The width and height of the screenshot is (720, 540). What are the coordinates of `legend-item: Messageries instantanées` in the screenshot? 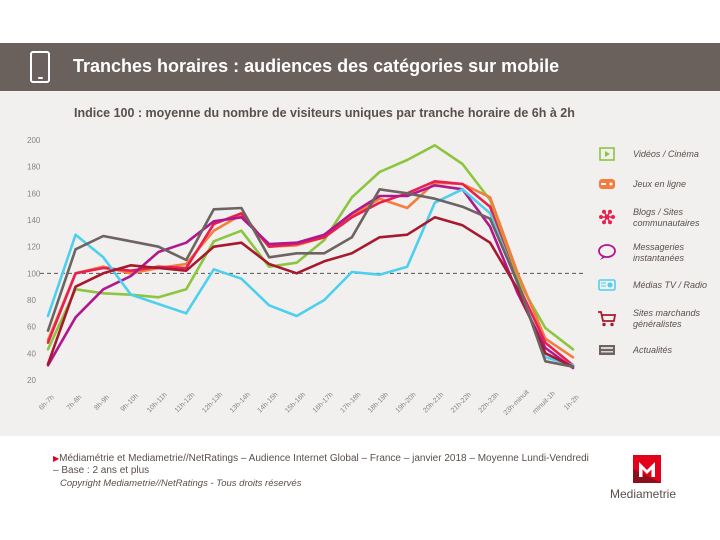 It's located at (641, 252).